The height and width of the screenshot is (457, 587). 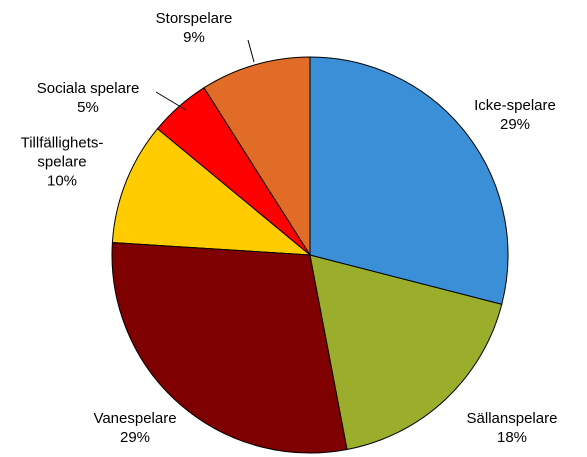 I want to click on slice-label: Vanespelare 29%, so click(x=135, y=428).